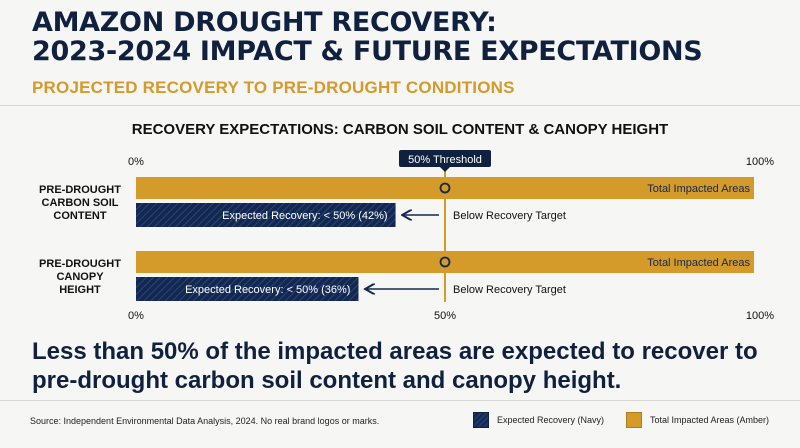 The width and height of the screenshot is (800, 448). I want to click on bottom-tick-label: 0%, so click(136, 316).